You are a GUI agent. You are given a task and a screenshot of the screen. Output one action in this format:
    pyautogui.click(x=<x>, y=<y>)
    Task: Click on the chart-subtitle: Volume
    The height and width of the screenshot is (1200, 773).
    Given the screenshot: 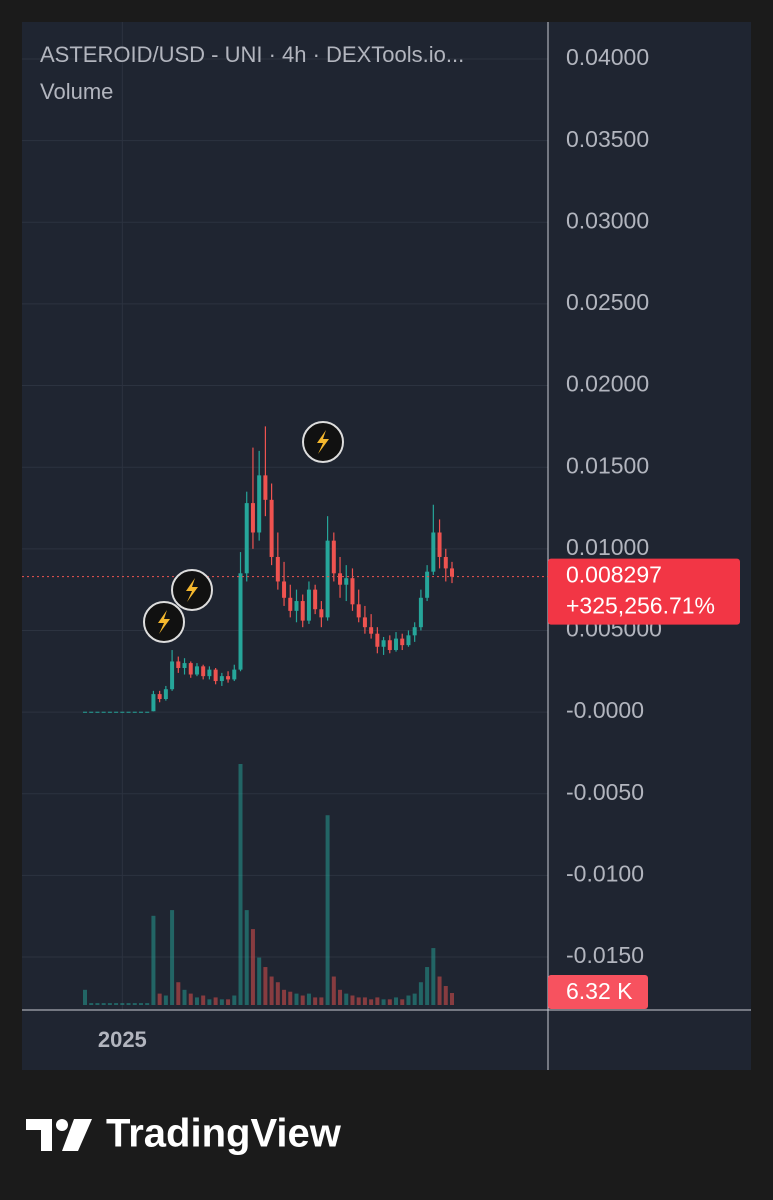 What is the action you would take?
    pyautogui.click(x=76, y=91)
    